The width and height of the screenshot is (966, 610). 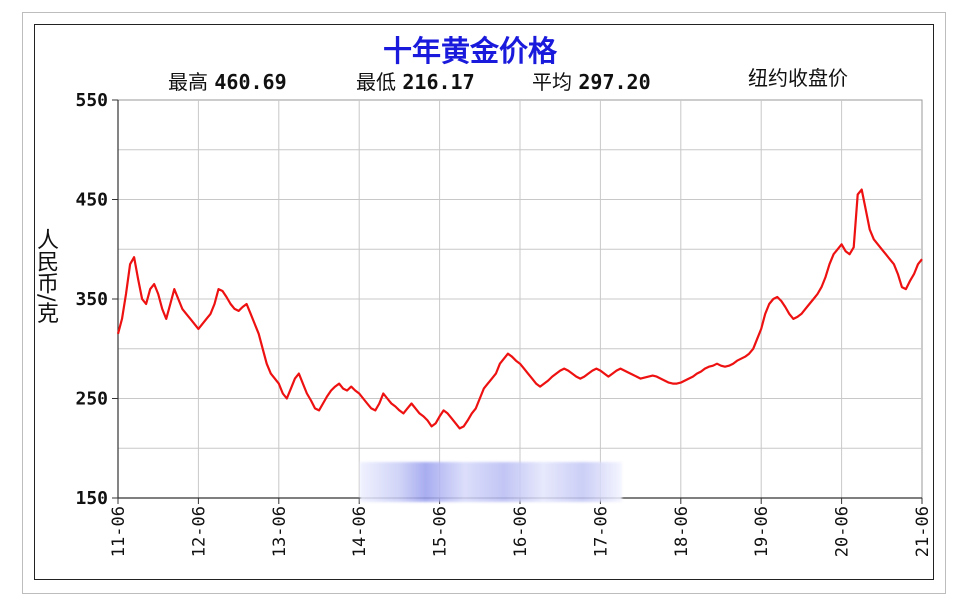 What do you see at coordinates (441, 531) in the screenshot?
I see `x-tick-label: 15-06` at bounding box center [441, 531].